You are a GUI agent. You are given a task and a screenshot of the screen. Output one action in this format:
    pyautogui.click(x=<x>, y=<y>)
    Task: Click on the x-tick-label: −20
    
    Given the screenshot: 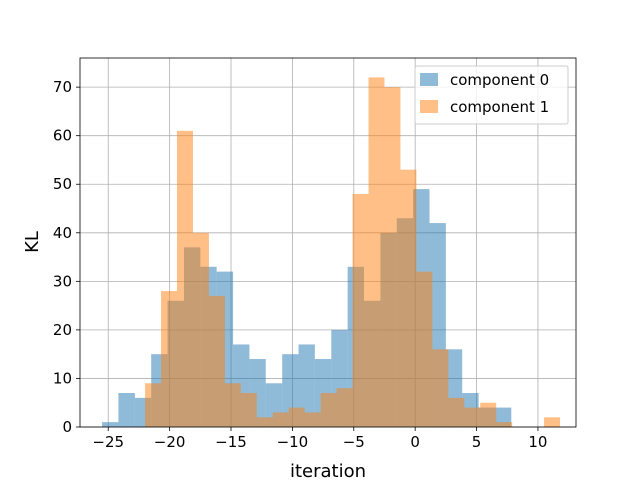 What is the action you would take?
    pyautogui.click(x=170, y=442)
    